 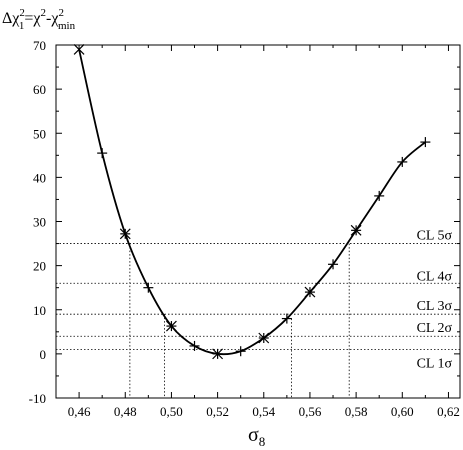 I want to click on y-tick-label: 30, so click(x=39, y=222).